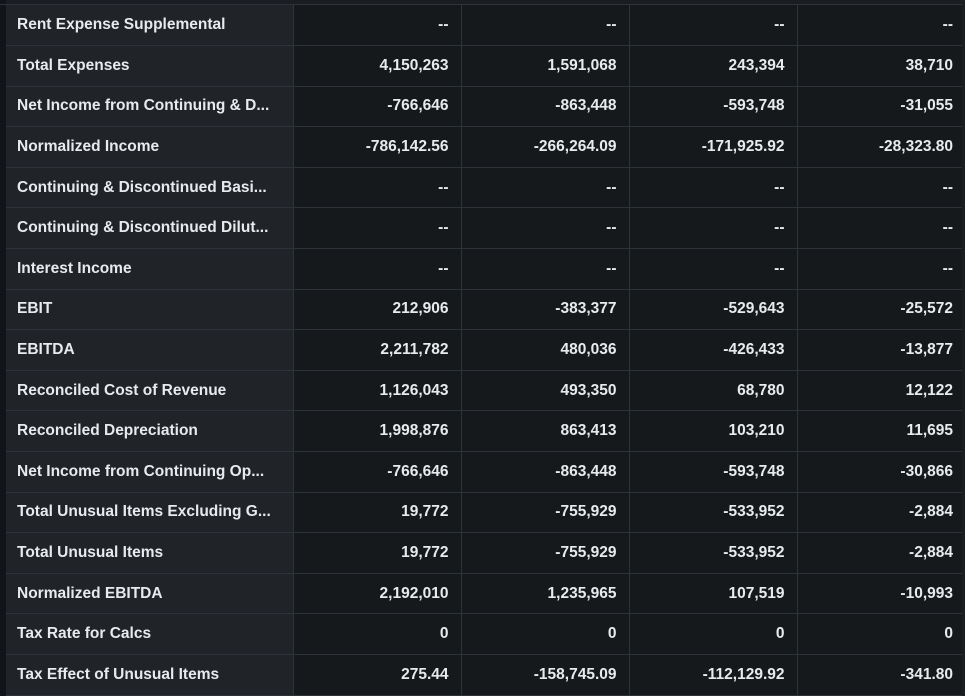 The image size is (965, 696). What do you see at coordinates (377, 350) in the screenshot?
I see `cell-value: 2,211,782` at bounding box center [377, 350].